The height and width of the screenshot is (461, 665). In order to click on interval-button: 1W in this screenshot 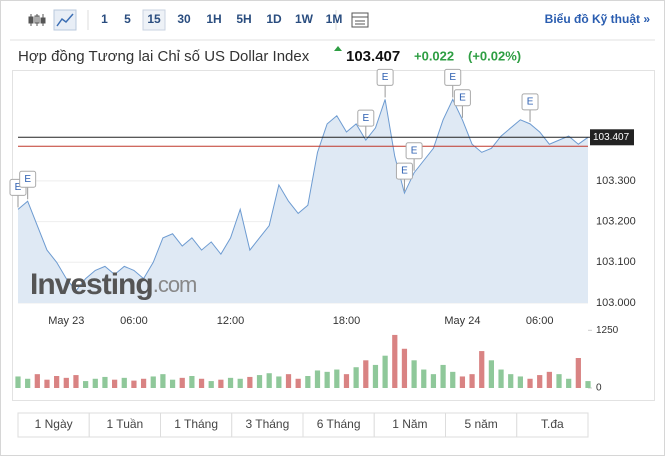, I will do `click(304, 19)`.